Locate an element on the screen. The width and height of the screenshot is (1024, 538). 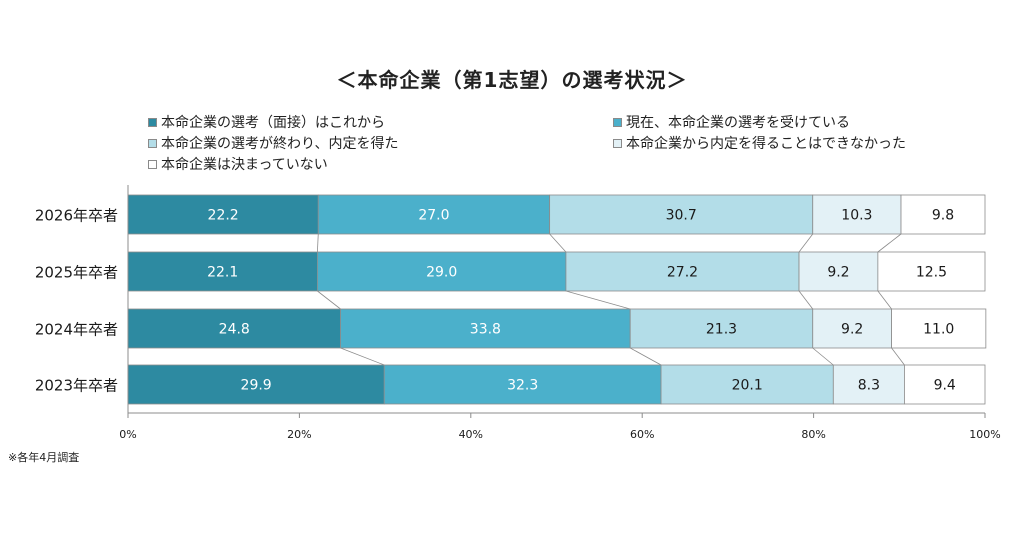
legend-item-no-offer: 本命企業から内定を得ることはできなかった is located at coordinates (759, 143).